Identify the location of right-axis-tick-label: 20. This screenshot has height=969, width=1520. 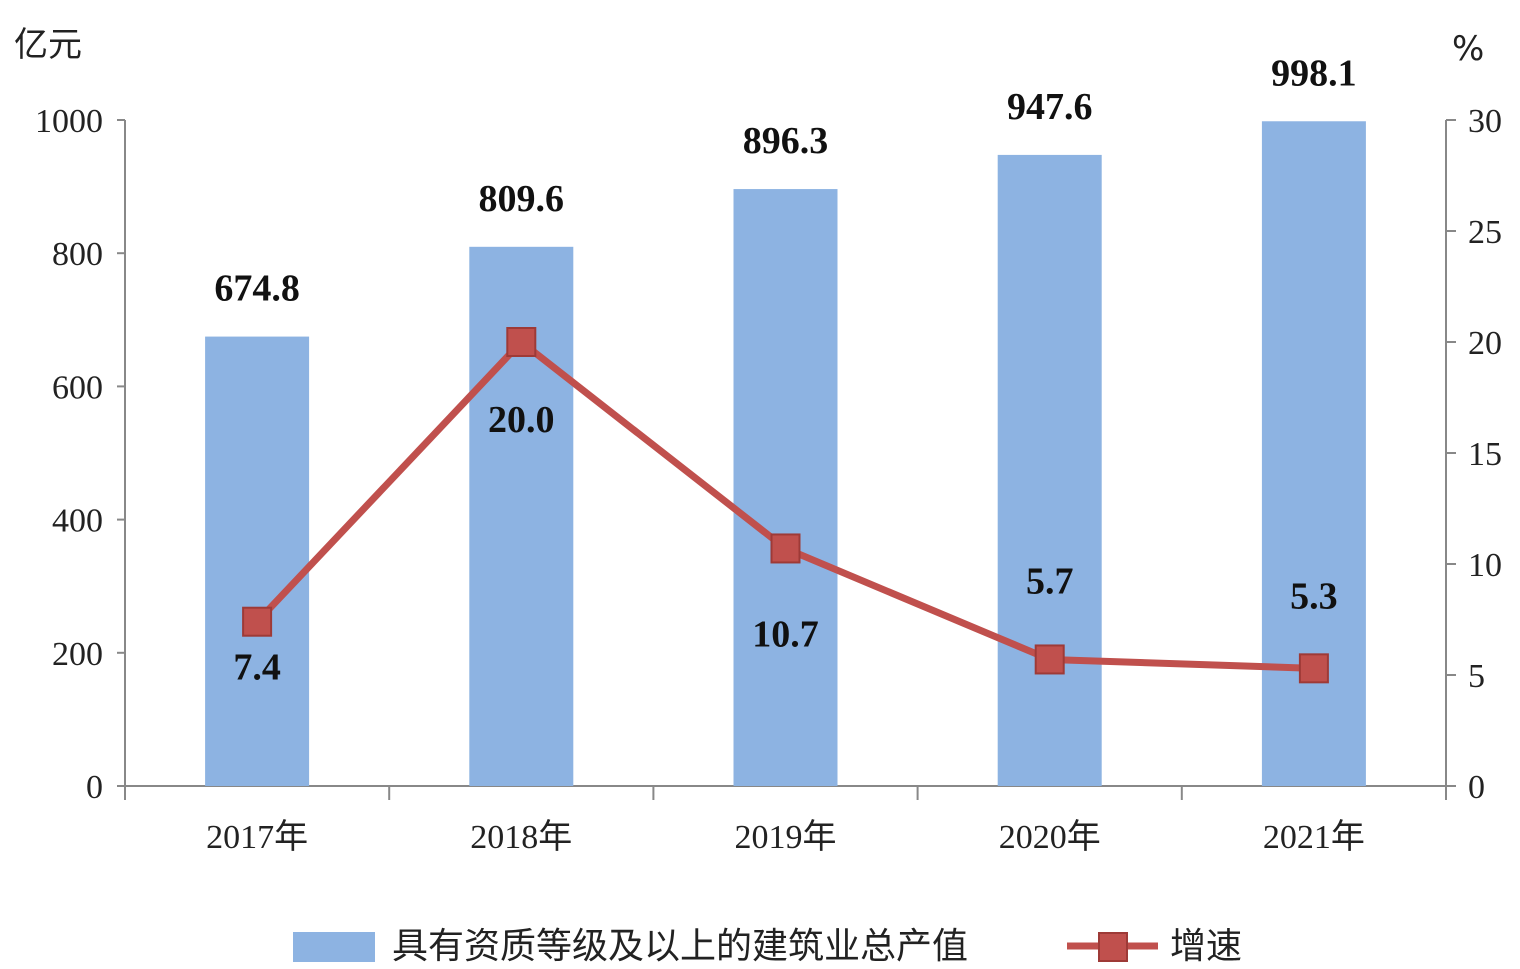
(1485, 343).